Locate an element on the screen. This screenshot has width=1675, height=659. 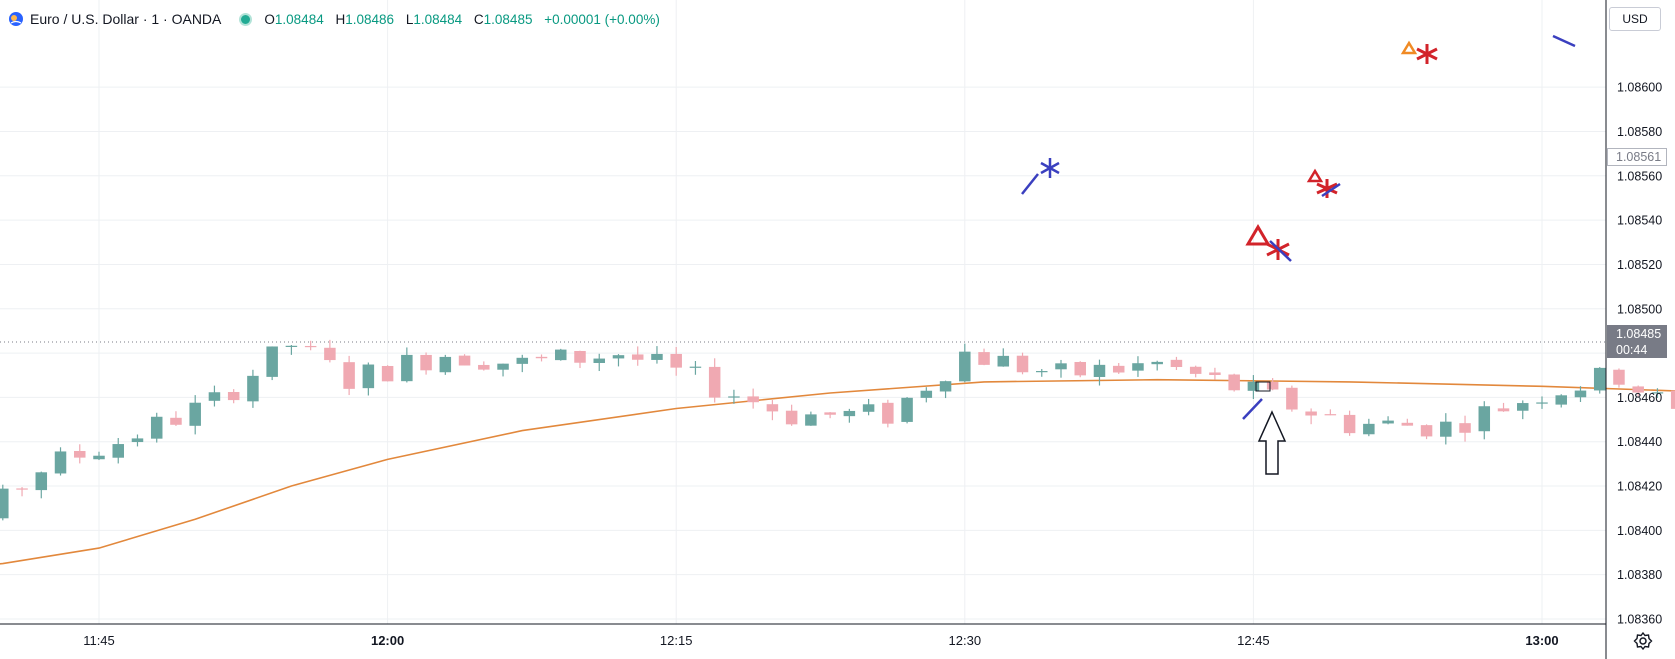
asterisk-blue-icon is located at coordinates (1050, 168).